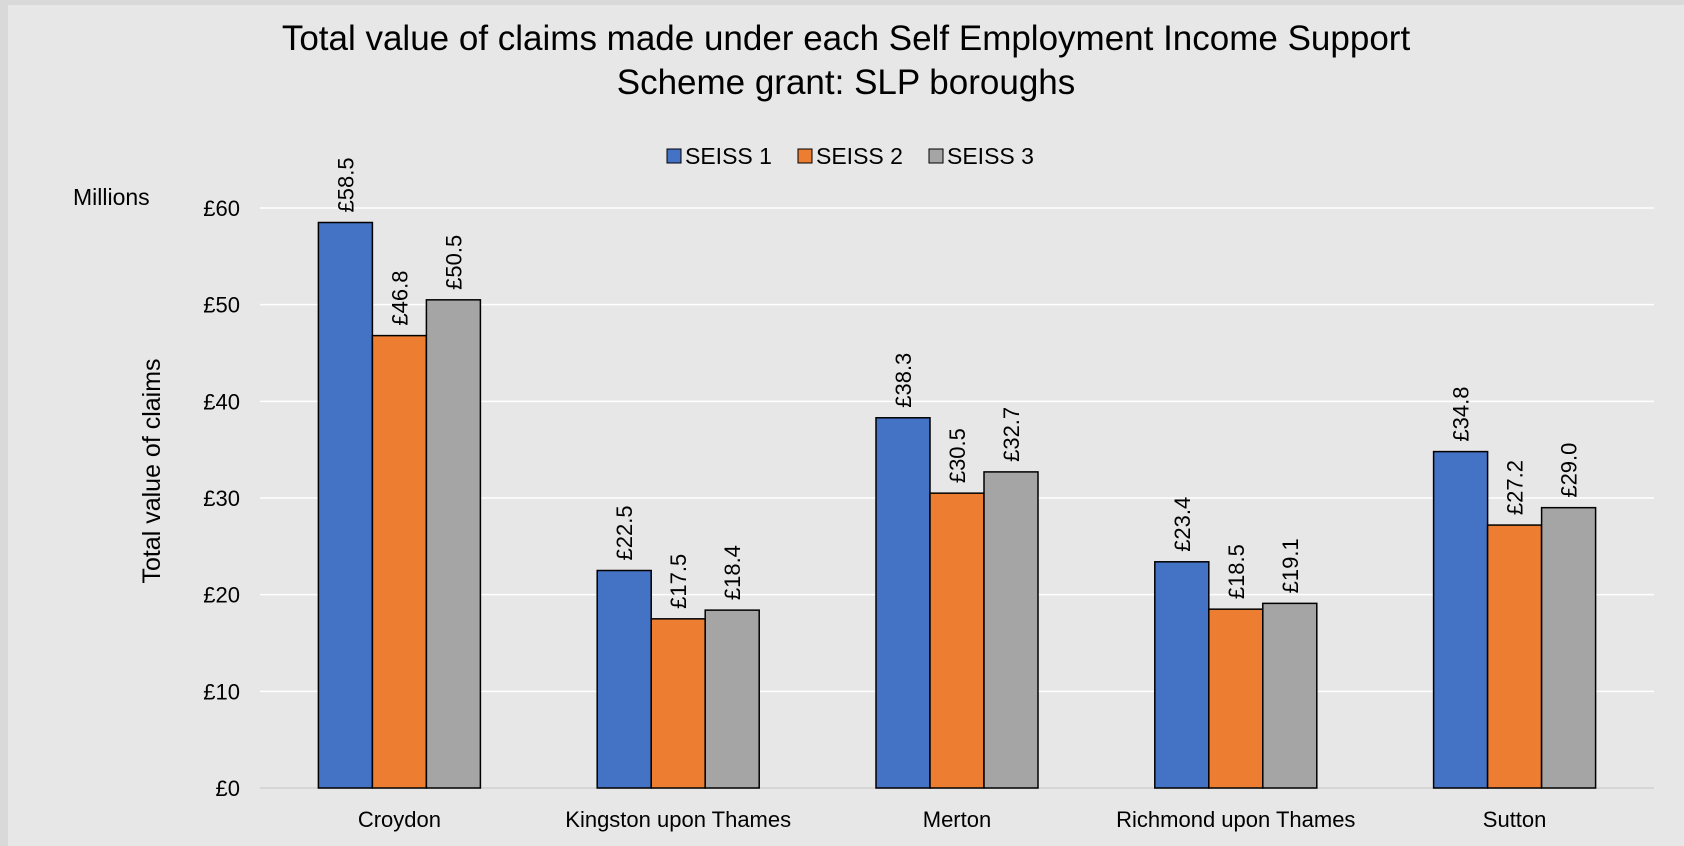  What do you see at coordinates (399, 298) in the screenshot?
I see `data-label: £46.8` at bounding box center [399, 298].